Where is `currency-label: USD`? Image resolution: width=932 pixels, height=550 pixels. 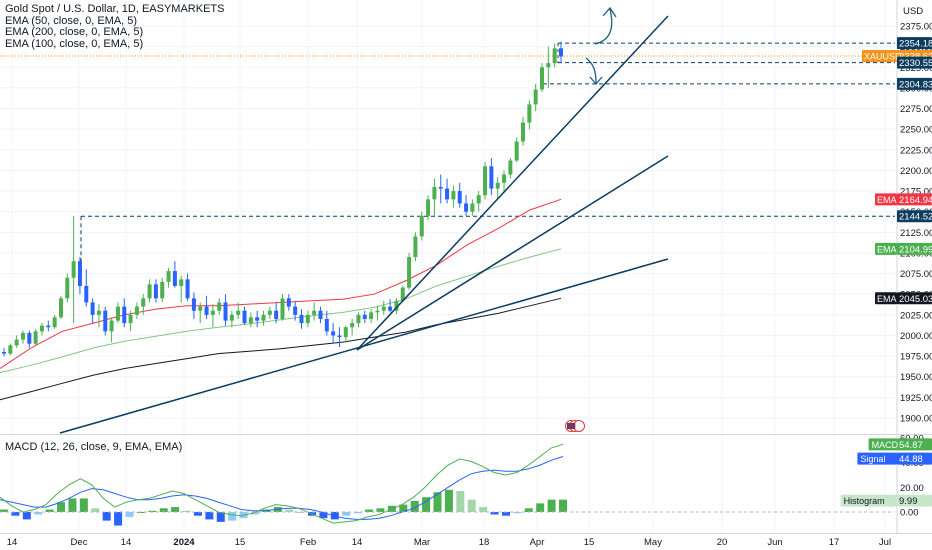 currency-label: USD is located at coordinates (913, 11).